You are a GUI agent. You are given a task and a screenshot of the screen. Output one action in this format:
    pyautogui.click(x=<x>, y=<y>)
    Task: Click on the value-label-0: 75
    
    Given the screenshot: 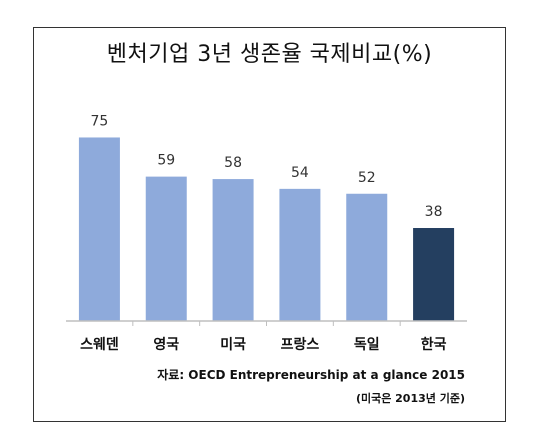 What is the action you would take?
    pyautogui.click(x=100, y=121)
    